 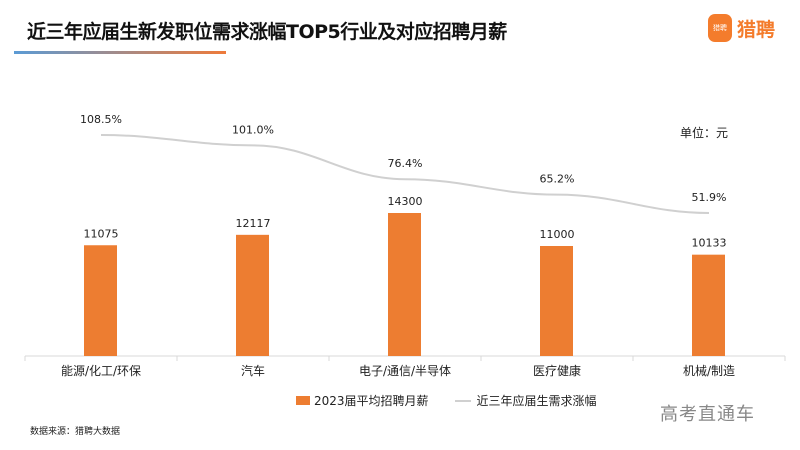 I want to click on title-underline, so click(x=120, y=52).